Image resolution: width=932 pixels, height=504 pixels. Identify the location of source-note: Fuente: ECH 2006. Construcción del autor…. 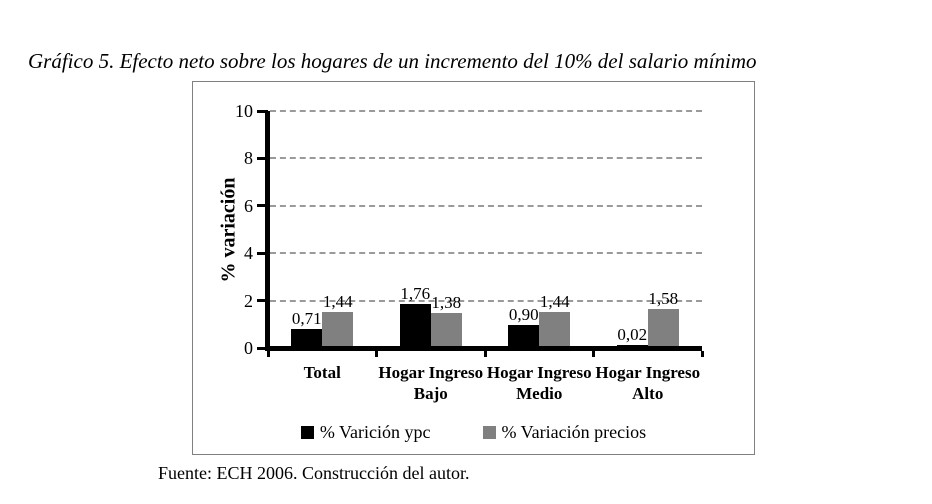
(314, 473).